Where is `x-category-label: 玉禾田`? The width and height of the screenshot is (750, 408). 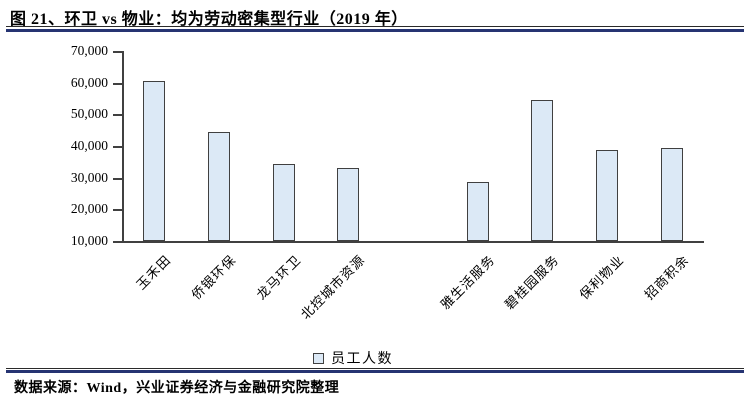 x-category-label: 玉禾田 is located at coordinates (154, 272).